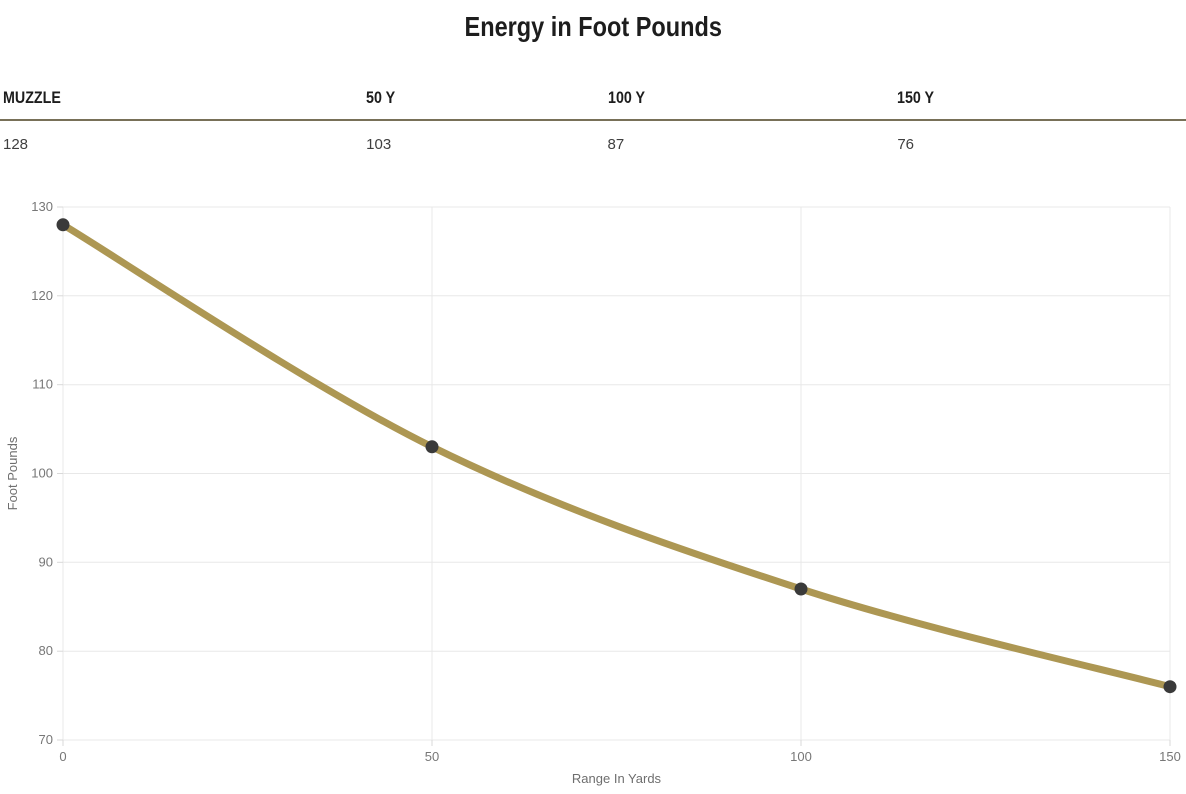 The width and height of the screenshot is (1186, 794). I want to click on x-tick-label: 50, so click(432, 756).